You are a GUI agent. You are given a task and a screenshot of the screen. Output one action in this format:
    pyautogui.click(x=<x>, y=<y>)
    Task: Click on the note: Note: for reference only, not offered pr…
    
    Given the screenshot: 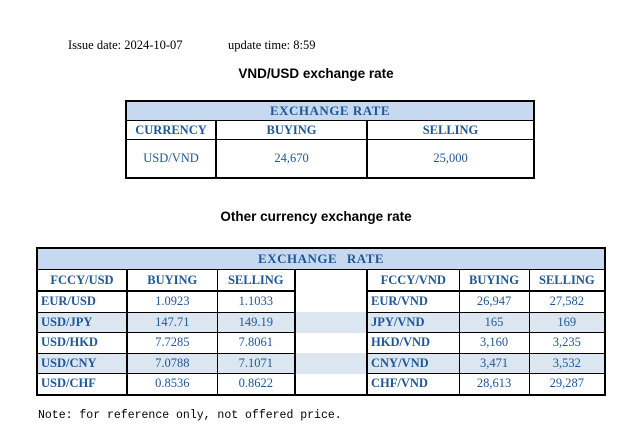 What is the action you would take?
    pyautogui.click(x=190, y=415)
    